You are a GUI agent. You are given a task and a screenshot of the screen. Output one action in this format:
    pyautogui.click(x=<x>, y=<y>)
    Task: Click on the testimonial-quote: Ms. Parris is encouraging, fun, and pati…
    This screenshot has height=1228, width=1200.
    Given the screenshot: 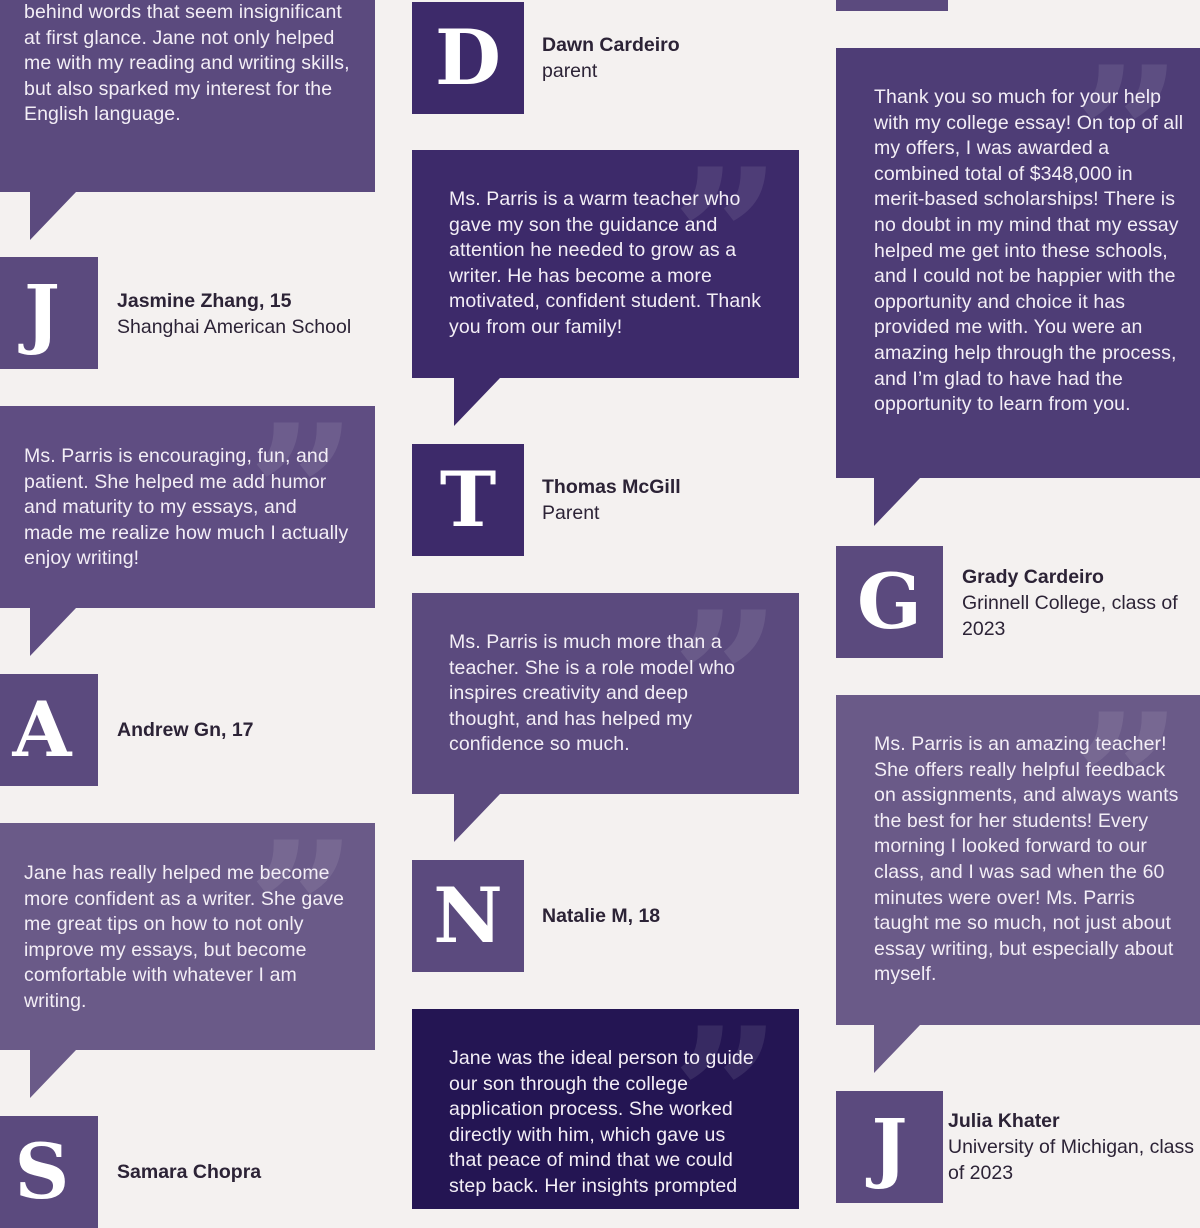 What is the action you would take?
    pyautogui.click(x=186, y=507)
    